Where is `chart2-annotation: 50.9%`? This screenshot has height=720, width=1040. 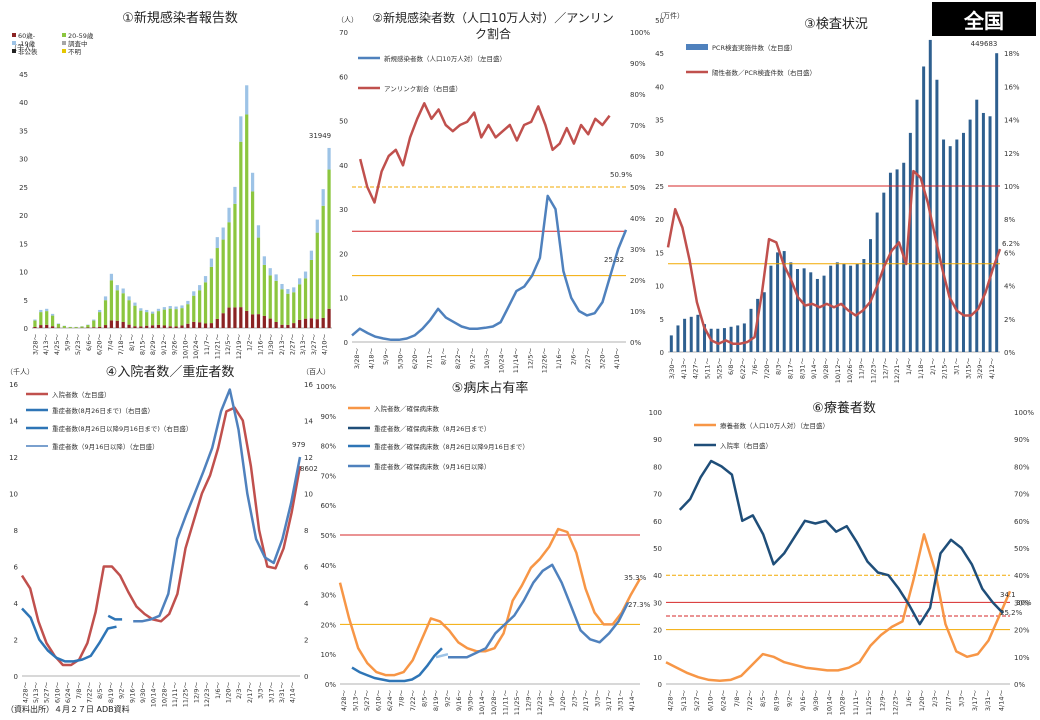 chart2-annotation: 50.9% is located at coordinates (621, 175).